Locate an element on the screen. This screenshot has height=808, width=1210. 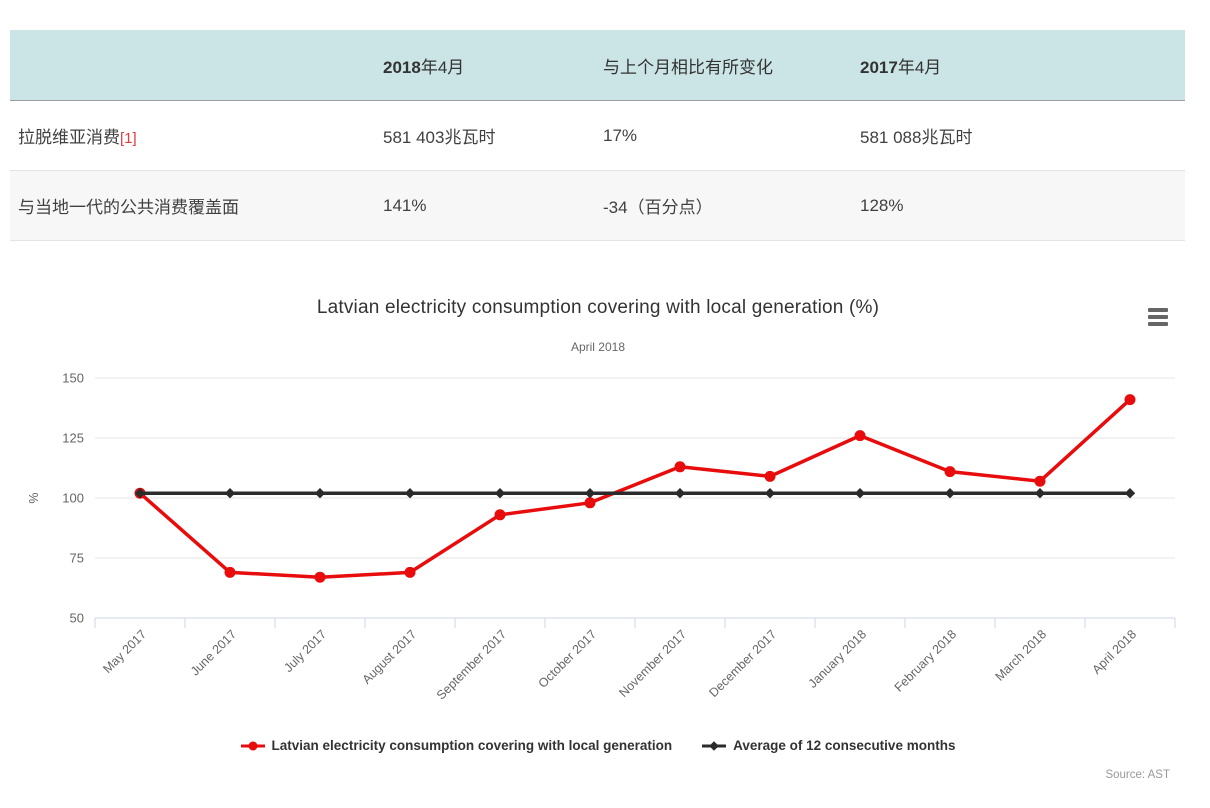
svg-text: April 2018 is located at coordinates (1114, 652).